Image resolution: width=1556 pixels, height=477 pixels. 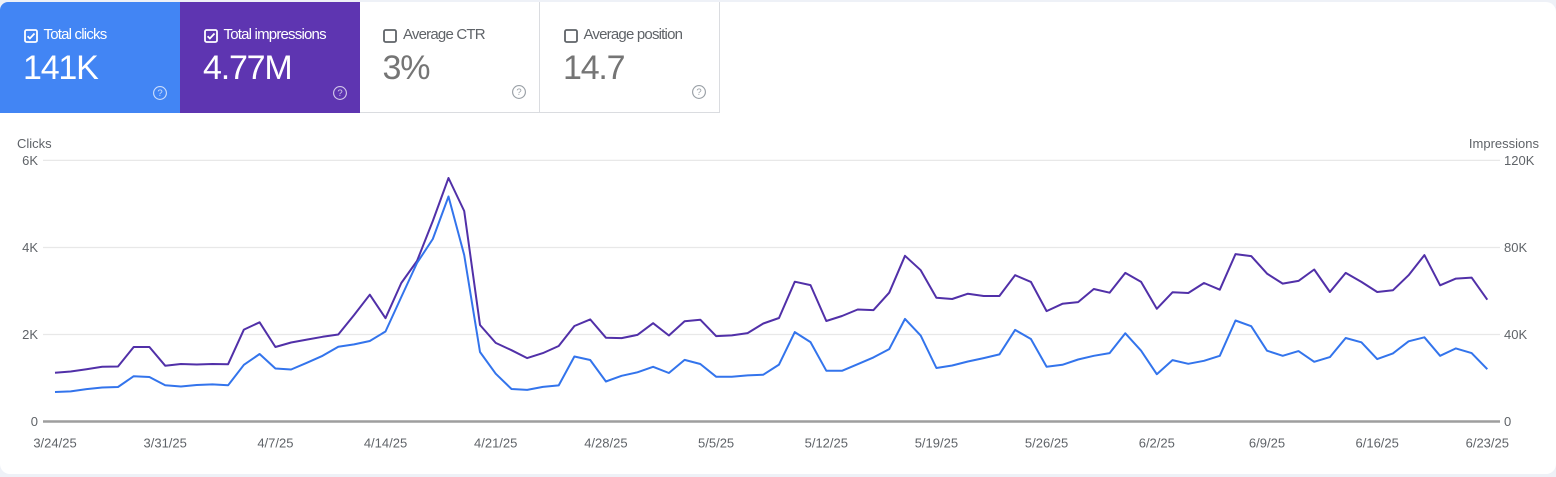 What do you see at coordinates (1377, 443) in the screenshot?
I see `svg-text: 6/16/25` at bounding box center [1377, 443].